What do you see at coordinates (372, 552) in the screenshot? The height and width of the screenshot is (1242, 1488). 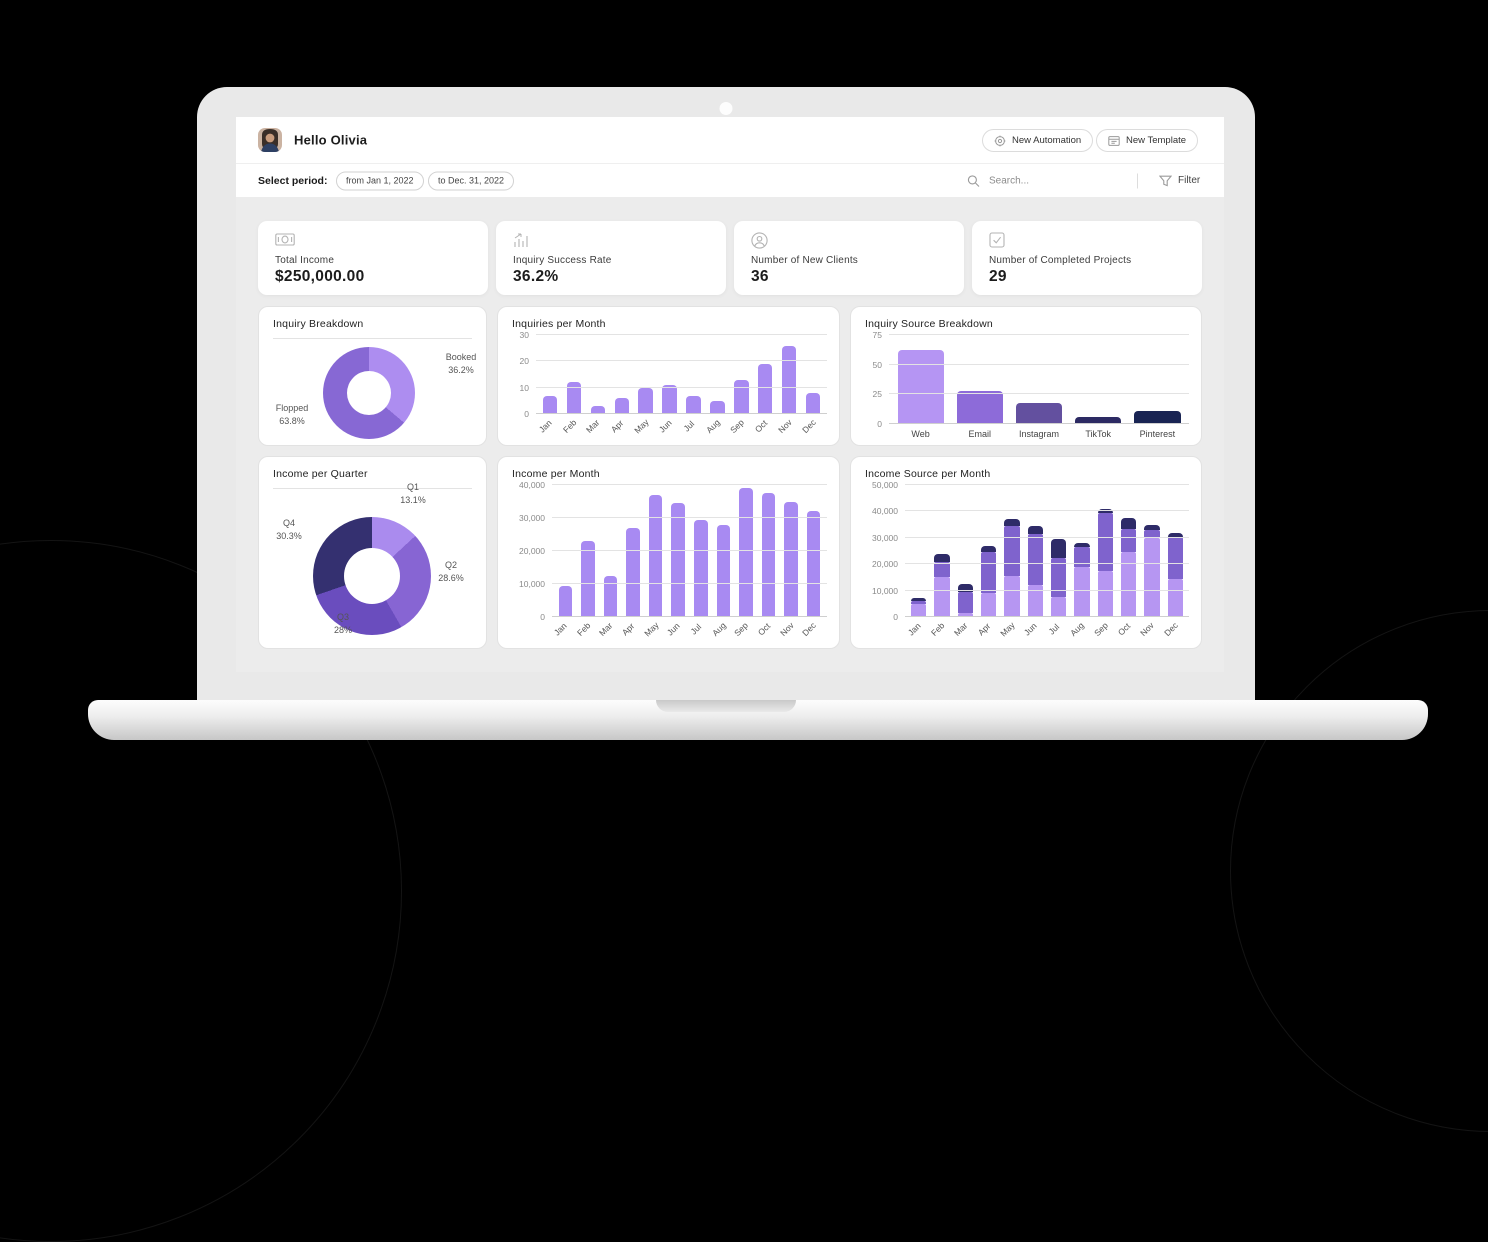 I see `donut-chart: Q1 13.1% Q2 28.6% Q3 28% Q4 30.3%` at bounding box center [372, 552].